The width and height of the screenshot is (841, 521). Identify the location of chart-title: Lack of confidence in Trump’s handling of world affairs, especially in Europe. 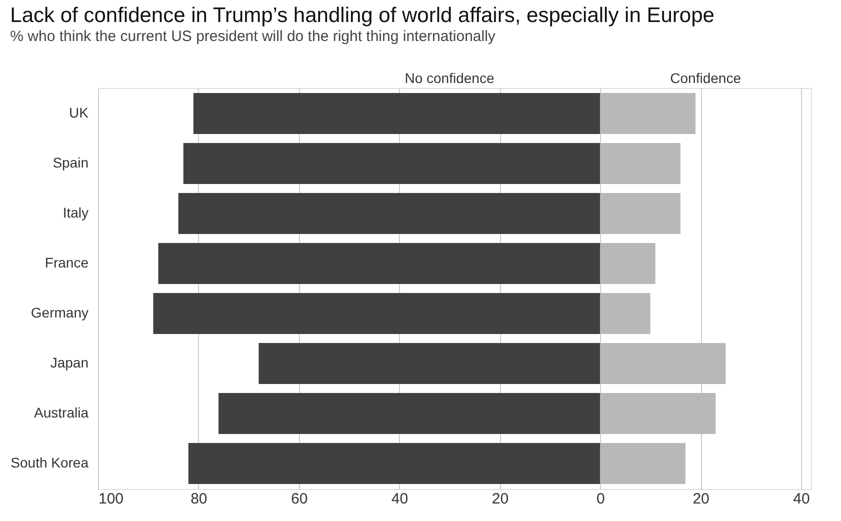
(362, 15).